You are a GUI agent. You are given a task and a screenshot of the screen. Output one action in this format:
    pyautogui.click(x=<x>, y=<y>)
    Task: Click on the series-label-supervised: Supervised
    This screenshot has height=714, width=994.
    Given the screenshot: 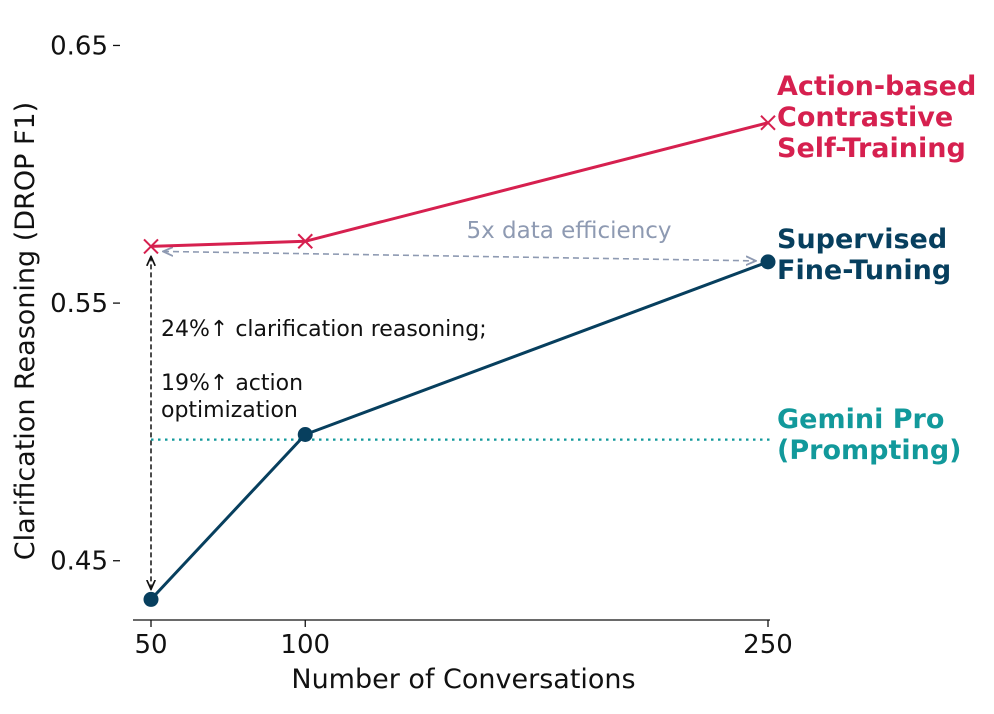 What is the action you would take?
    pyautogui.click(x=862, y=239)
    